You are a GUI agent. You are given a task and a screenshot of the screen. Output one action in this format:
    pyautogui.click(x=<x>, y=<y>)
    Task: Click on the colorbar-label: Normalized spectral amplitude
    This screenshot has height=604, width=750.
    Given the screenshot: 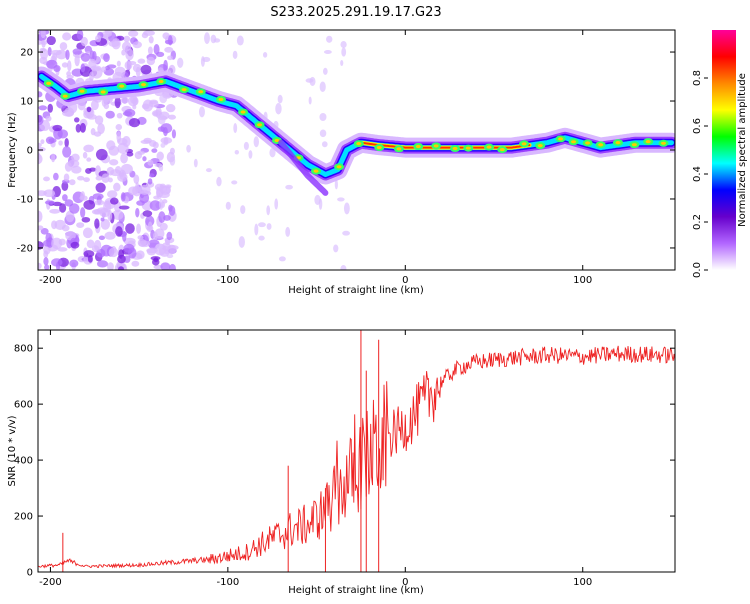 What is the action you would take?
    pyautogui.click(x=742, y=150)
    